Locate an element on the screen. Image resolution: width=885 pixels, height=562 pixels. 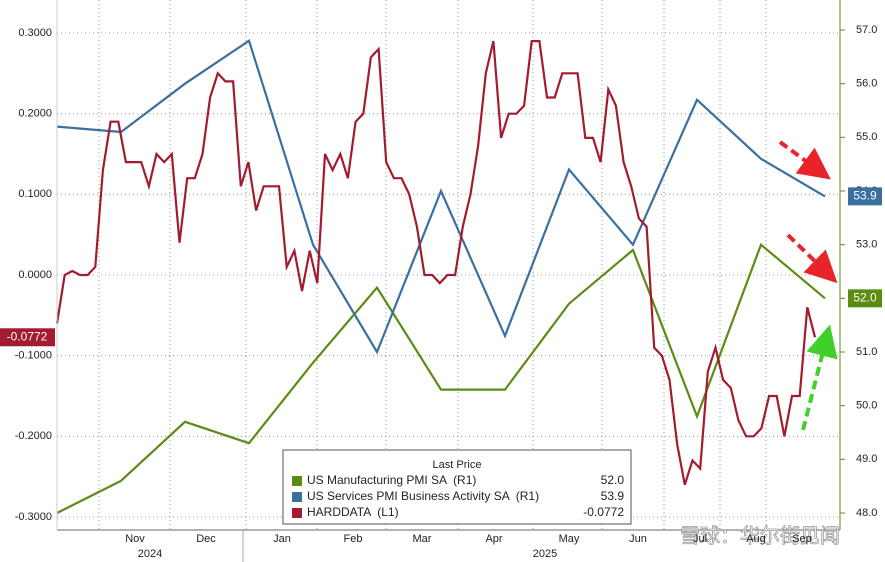
legend-label: HARDDATA (L1) is located at coordinates (353, 512).